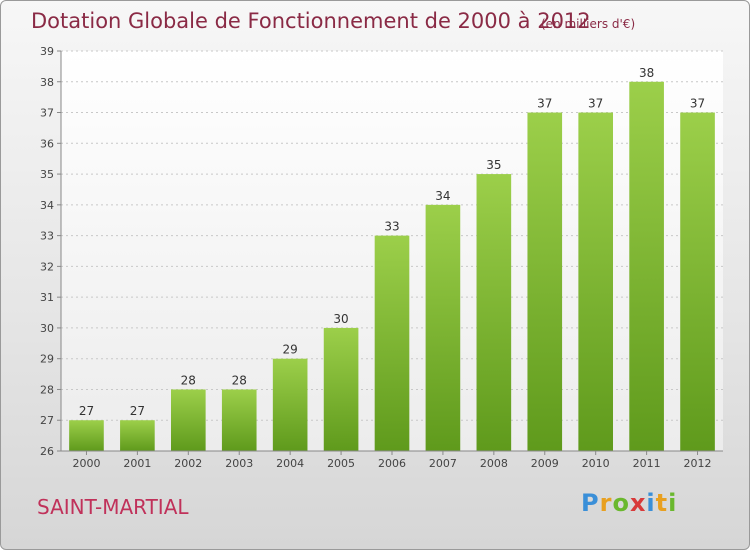 Image resolution: width=750 pixels, height=550 pixels. What do you see at coordinates (588, 24) in the screenshot?
I see `chart-subtitle: (en milliers d'€)` at bounding box center [588, 24].